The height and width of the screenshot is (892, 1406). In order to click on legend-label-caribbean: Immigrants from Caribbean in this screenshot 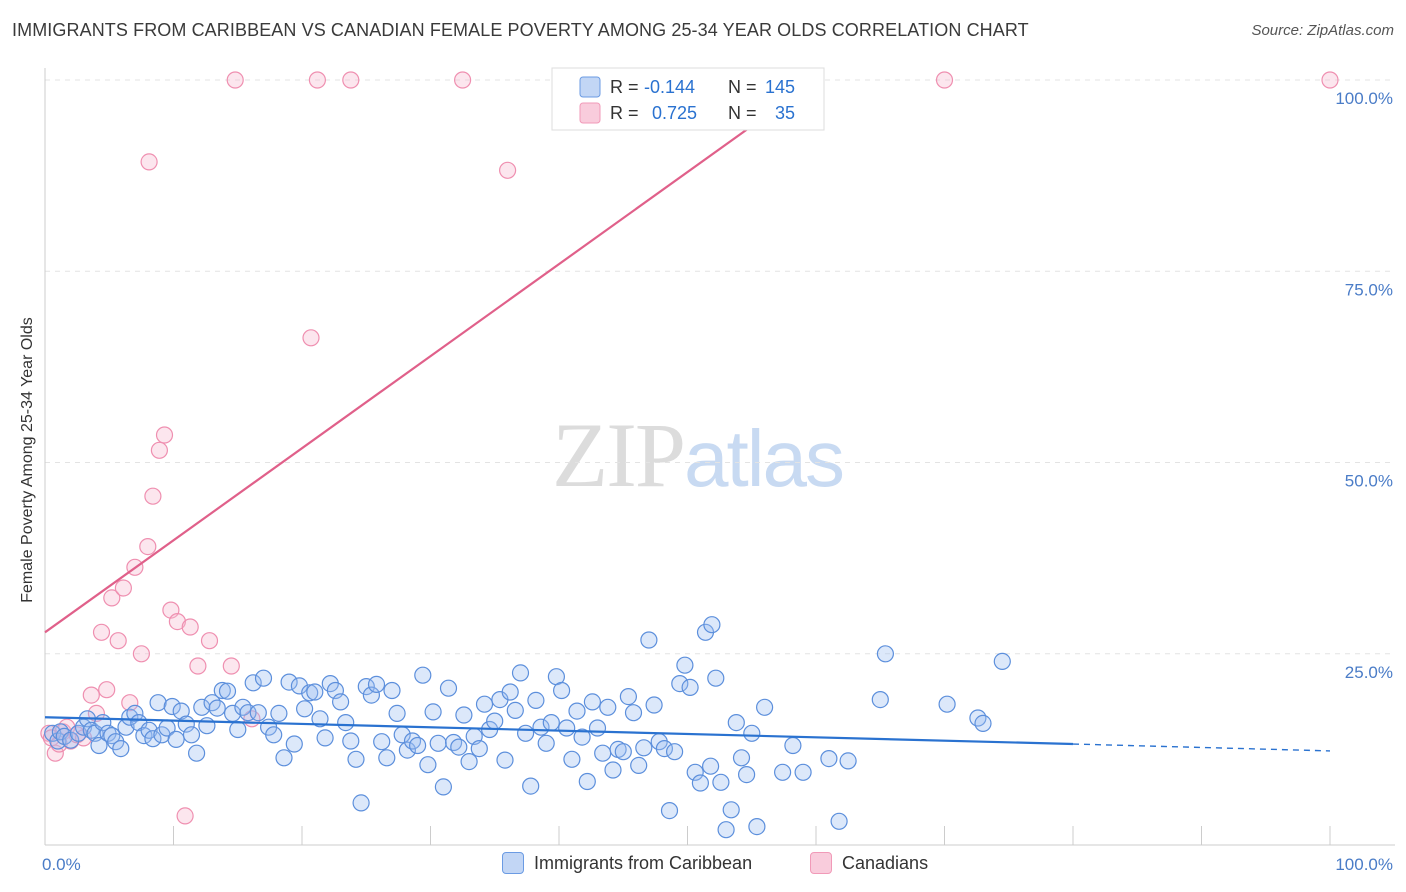, I will do `click(643, 862)`.